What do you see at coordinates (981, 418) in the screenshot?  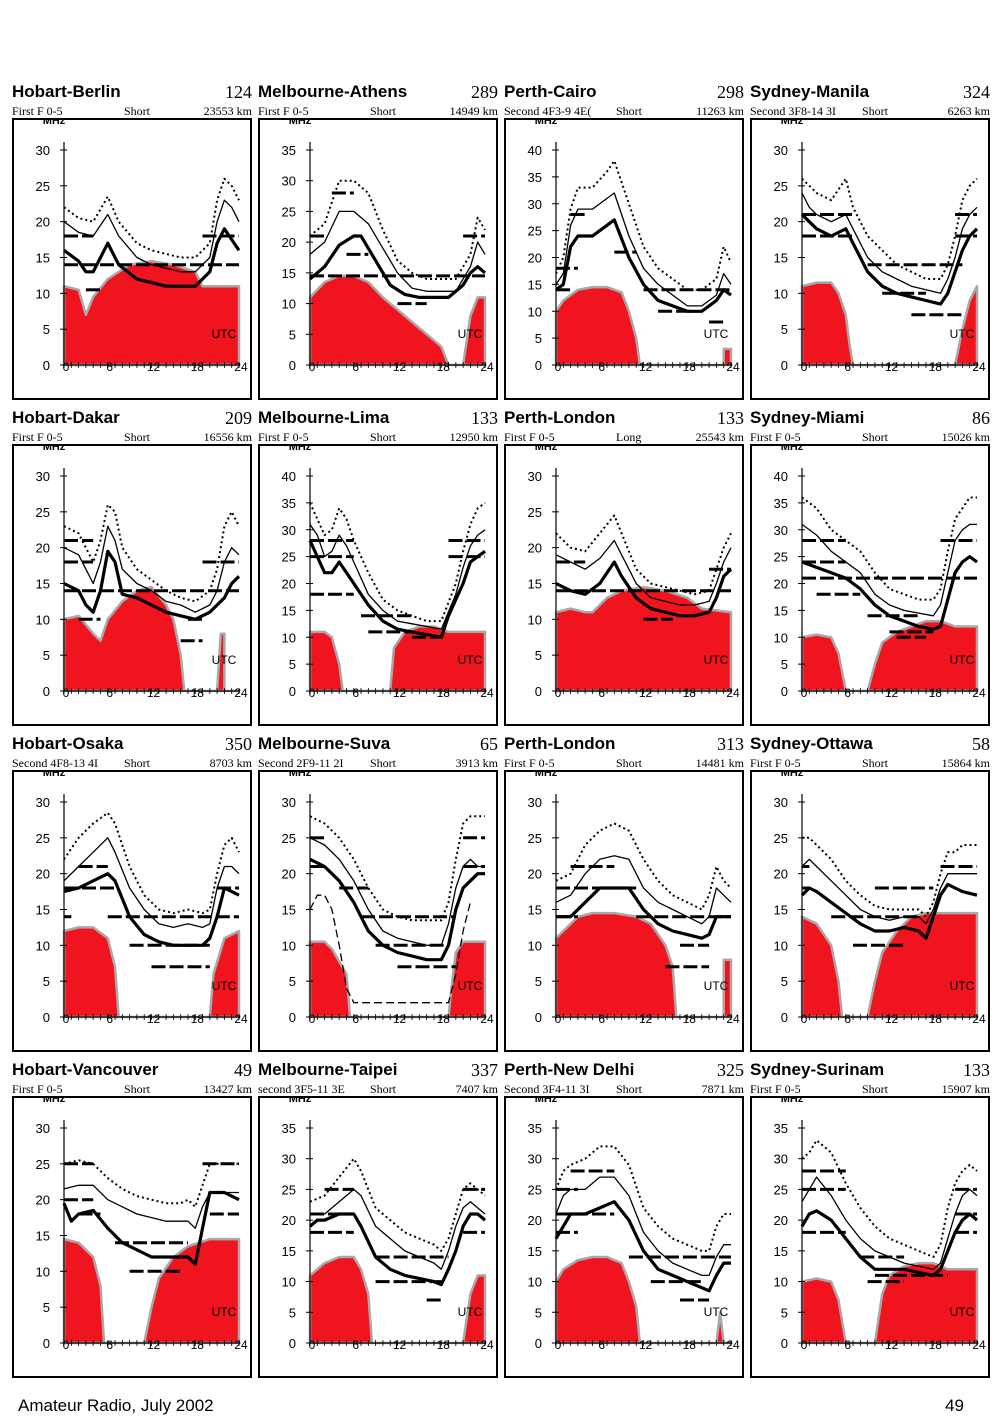 I see `chart-bearing: 86` at bounding box center [981, 418].